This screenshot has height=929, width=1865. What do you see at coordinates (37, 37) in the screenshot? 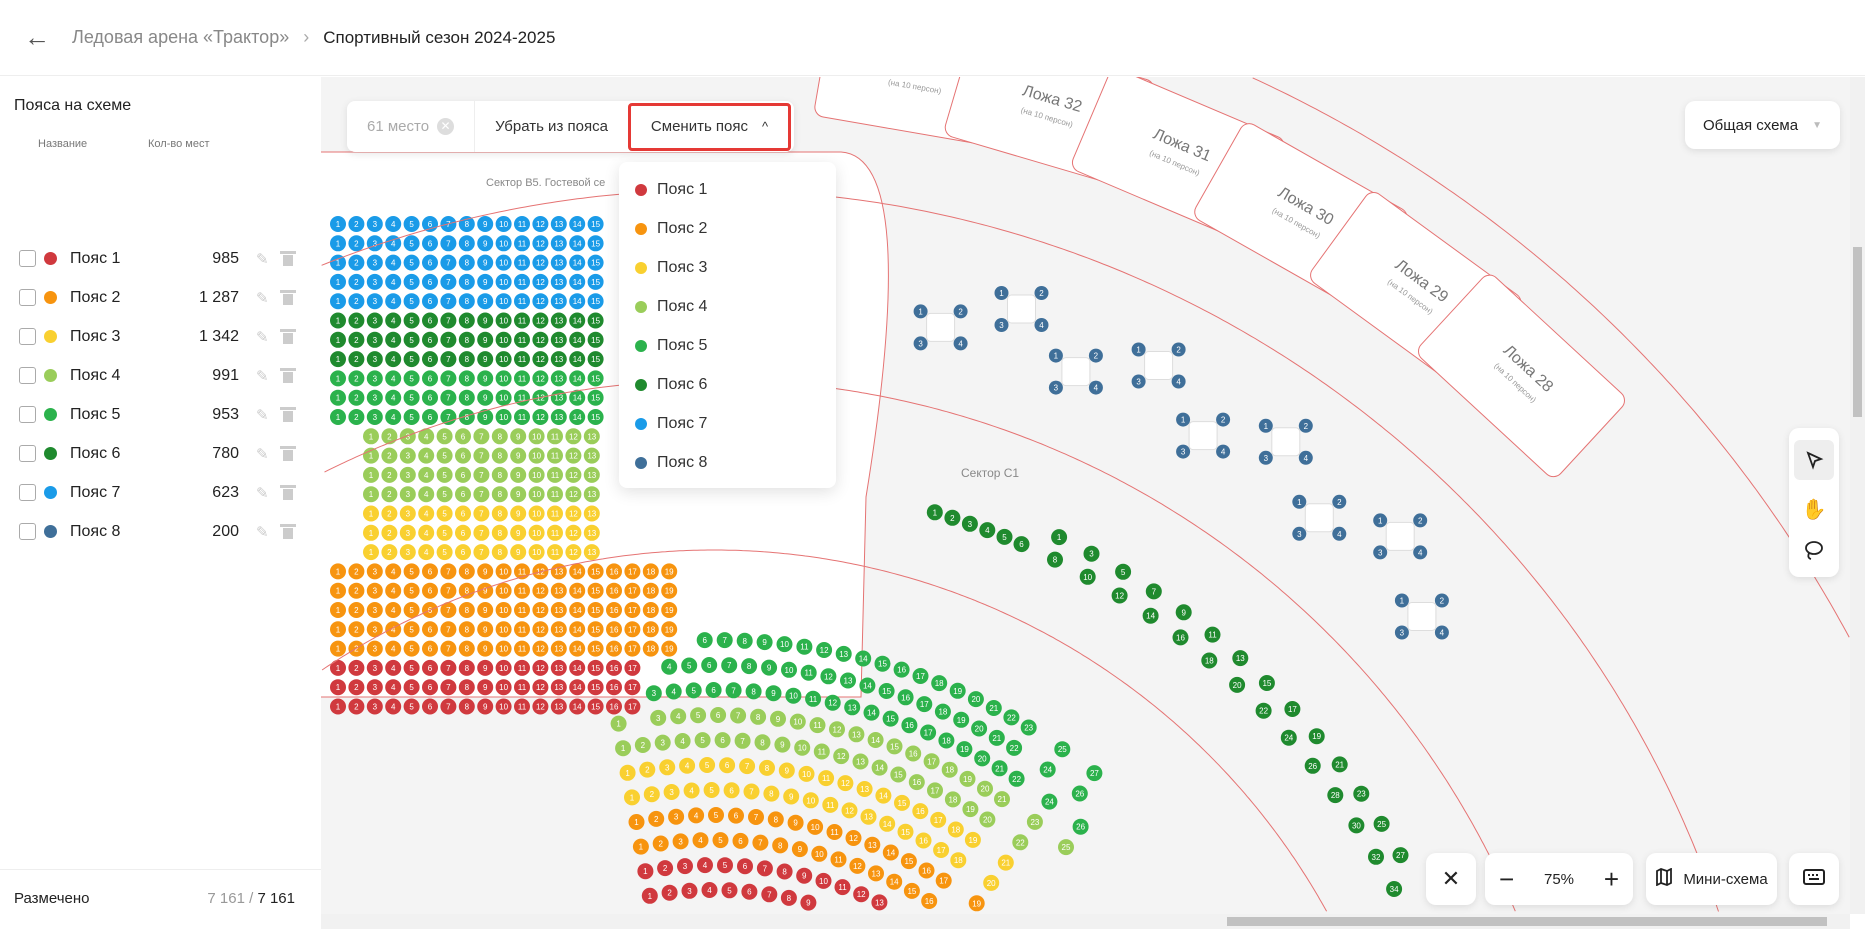
I see `arrow-left-icon: ←` at bounding box center [37, 37].